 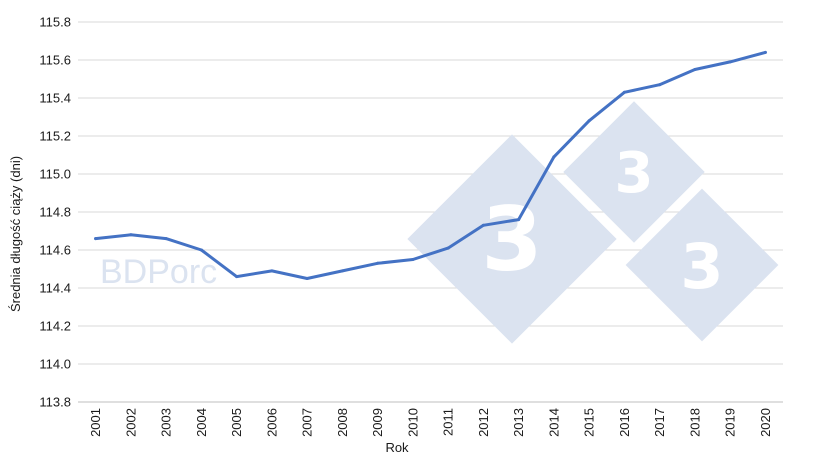 I want to click on y-tick-label: 115.2, so click(x=55, y=136).